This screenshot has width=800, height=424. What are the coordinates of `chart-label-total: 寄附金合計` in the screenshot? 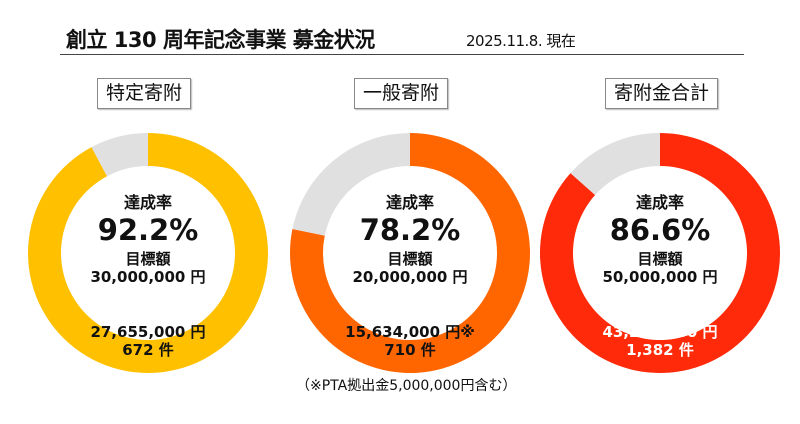 It's located at (662, 93).